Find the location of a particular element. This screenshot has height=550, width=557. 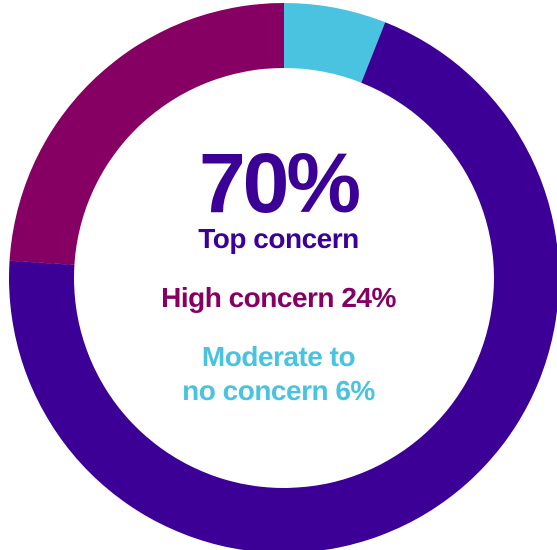

top-concern-label: Top concern is located at coordinates (278, 238).